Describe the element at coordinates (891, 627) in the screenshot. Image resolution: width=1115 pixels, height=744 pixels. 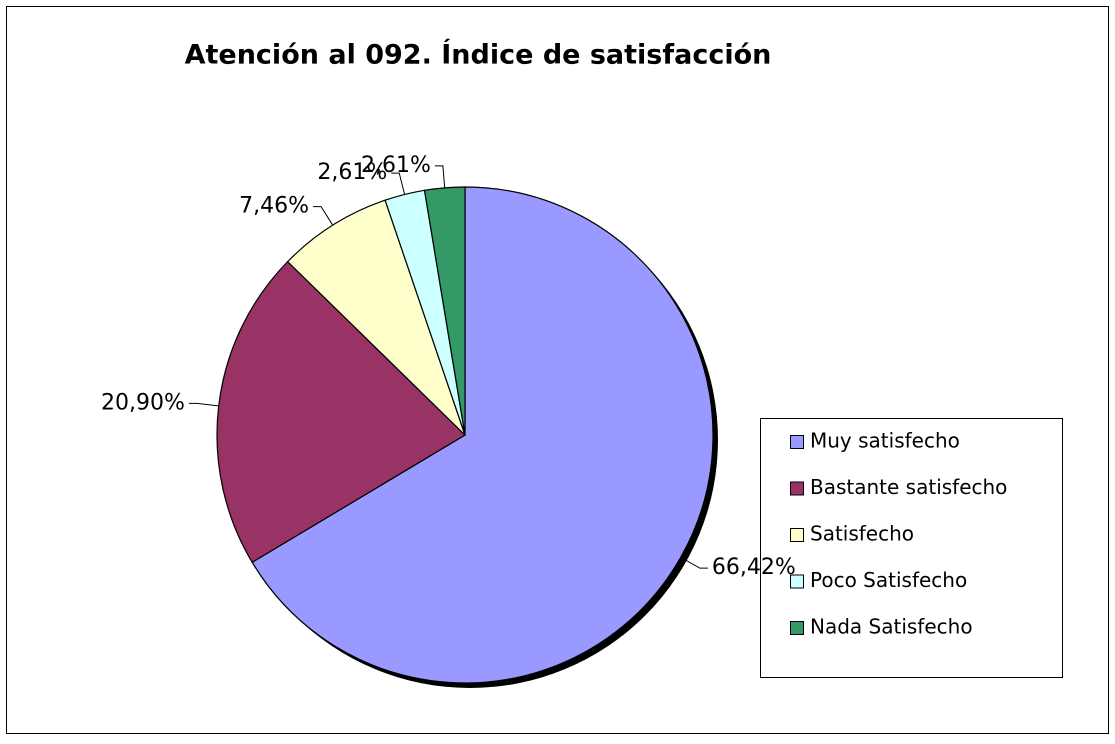
I see `legend-label: Nada Satisfecho` at that location.